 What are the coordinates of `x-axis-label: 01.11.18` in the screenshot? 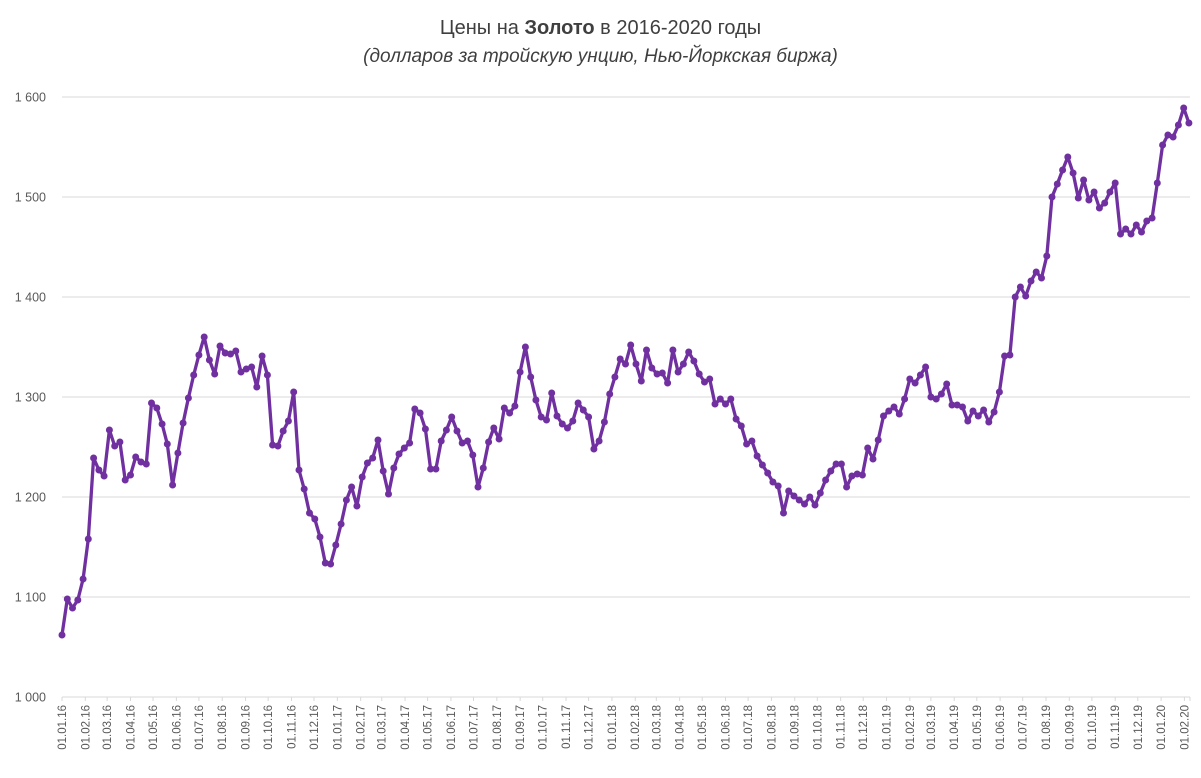 It's located at (842, 727).